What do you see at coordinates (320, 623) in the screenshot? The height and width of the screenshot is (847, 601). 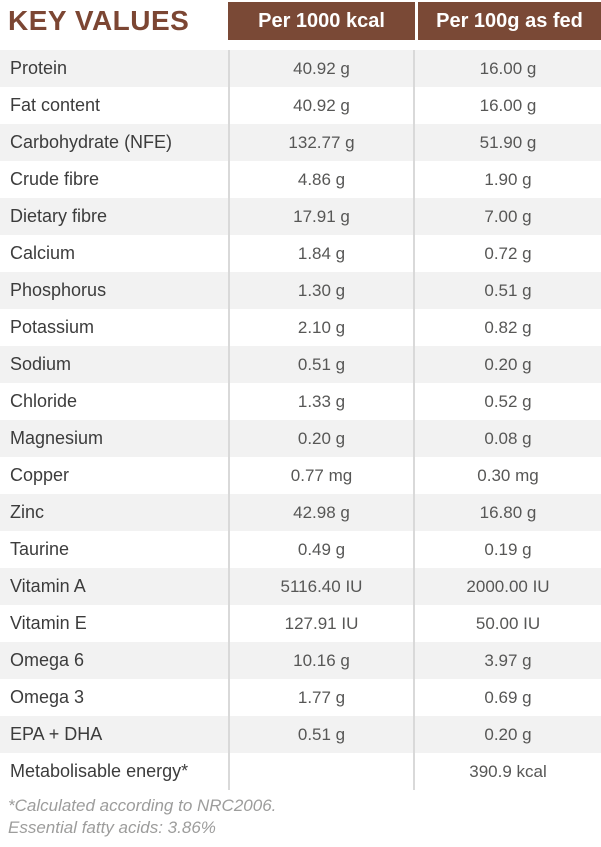 I see `value-per-1000kcal: 127.91 IU` at bounding box center [320, 623].